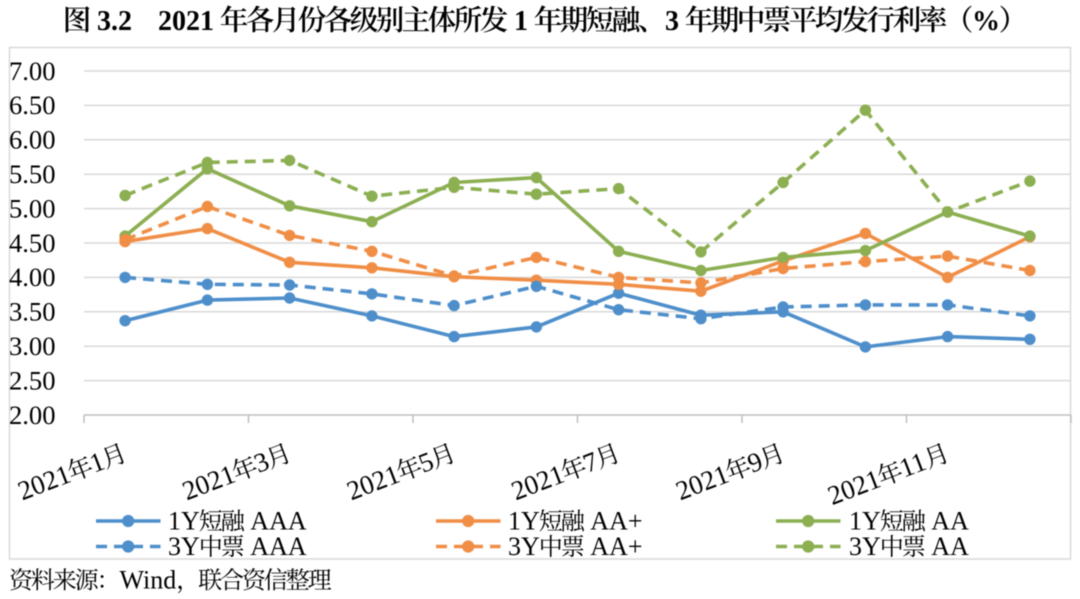  I want to click on svg-text: 3.2, so click(111, 21).